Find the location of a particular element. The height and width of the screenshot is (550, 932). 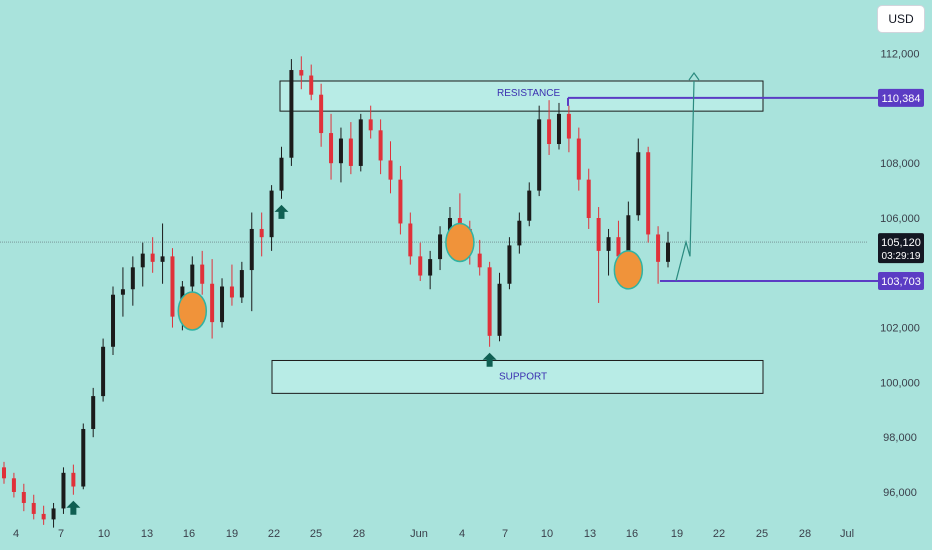

resistance-zone-label: RESISTANCE is located at coordinates (528, 93).